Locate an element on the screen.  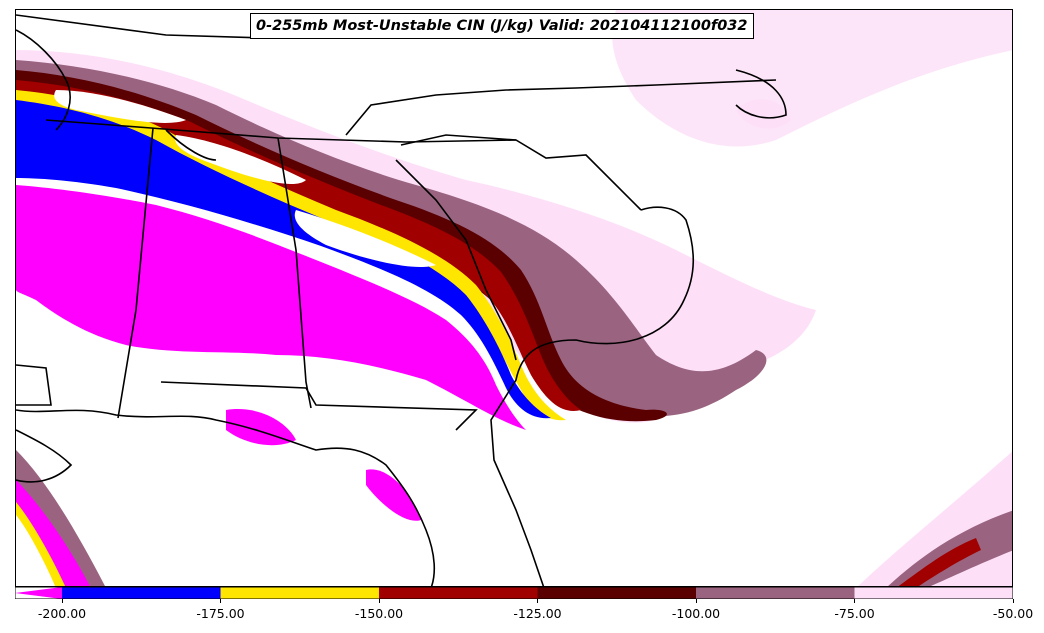
state-border-tn-north is located at coordinates (141, 26).